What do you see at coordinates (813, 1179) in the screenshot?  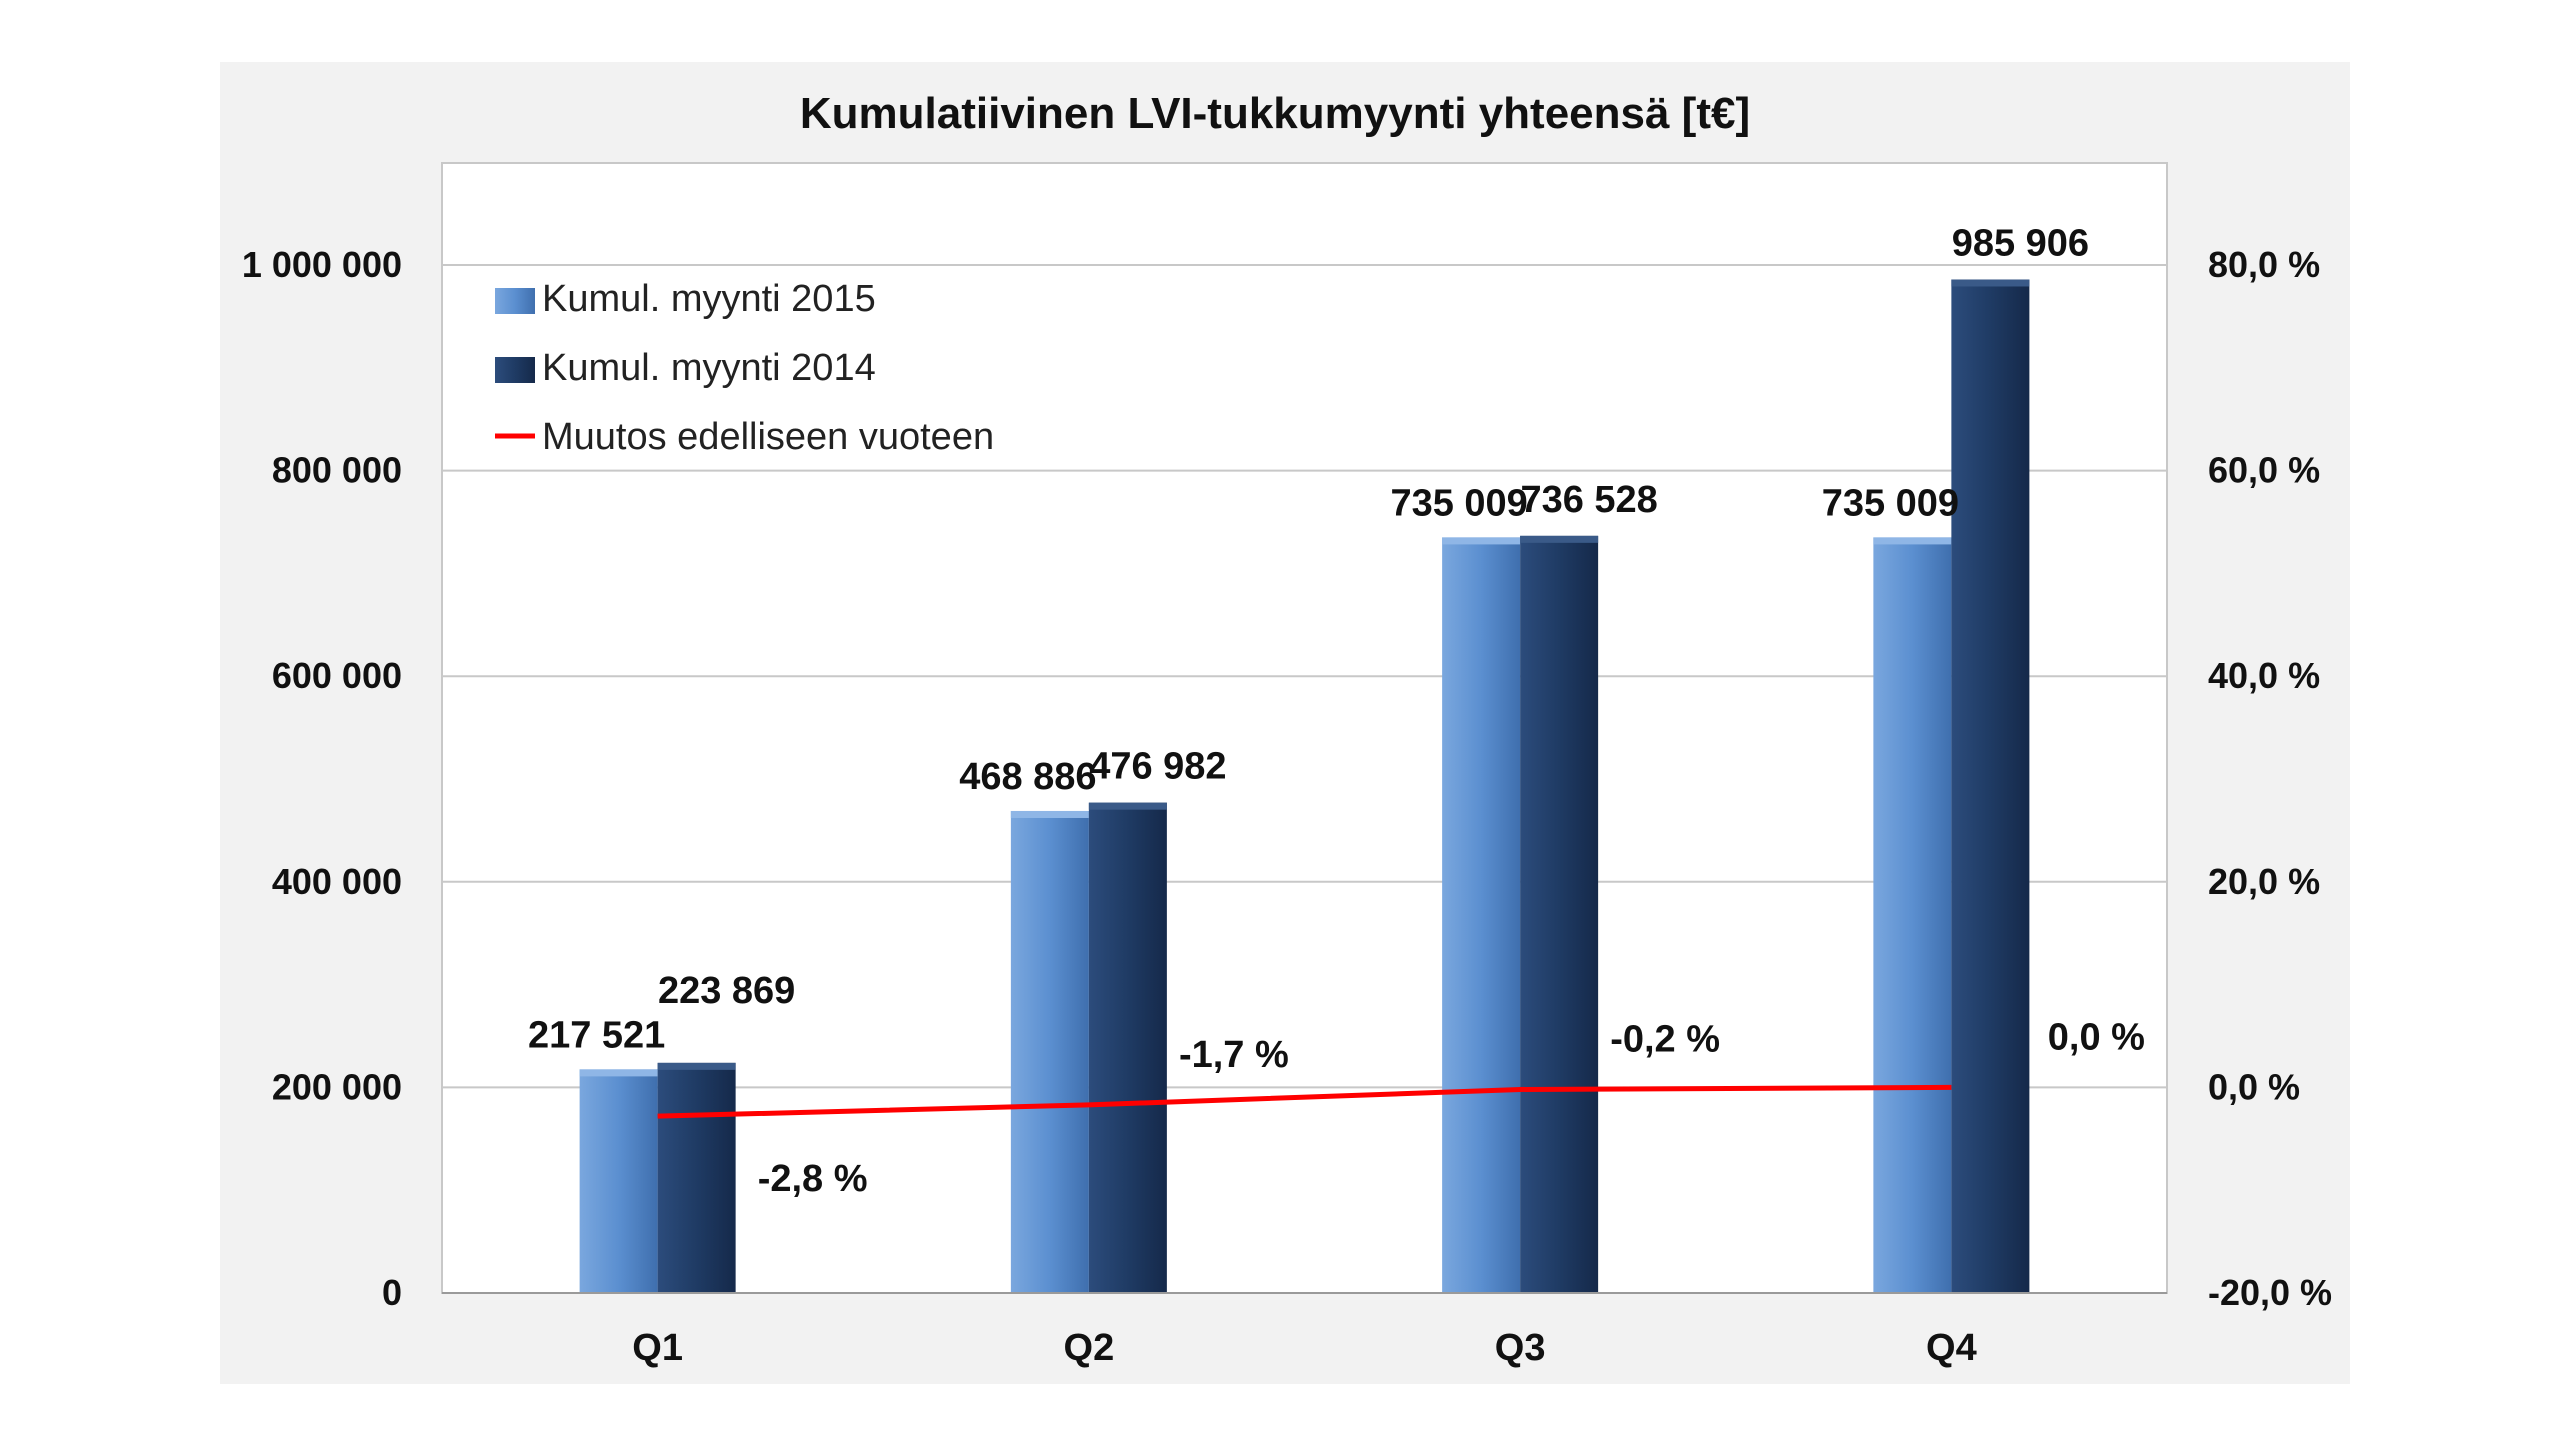 I see `data-label-change: -2,8 %` at bounding box center [813, 1179].